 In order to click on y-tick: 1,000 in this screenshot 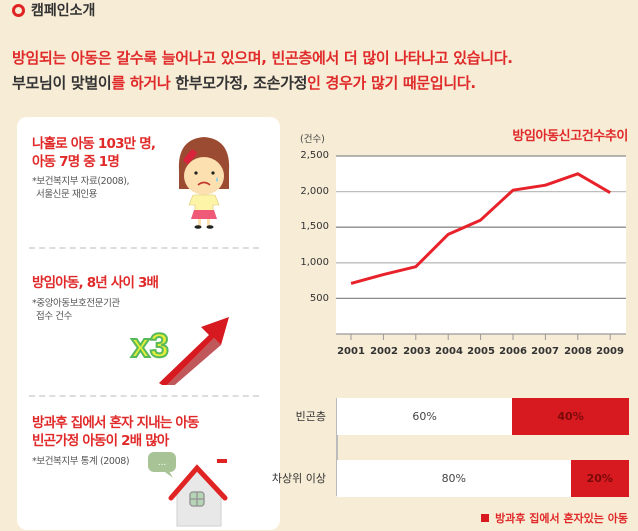, I will do `click(314, 262)`.